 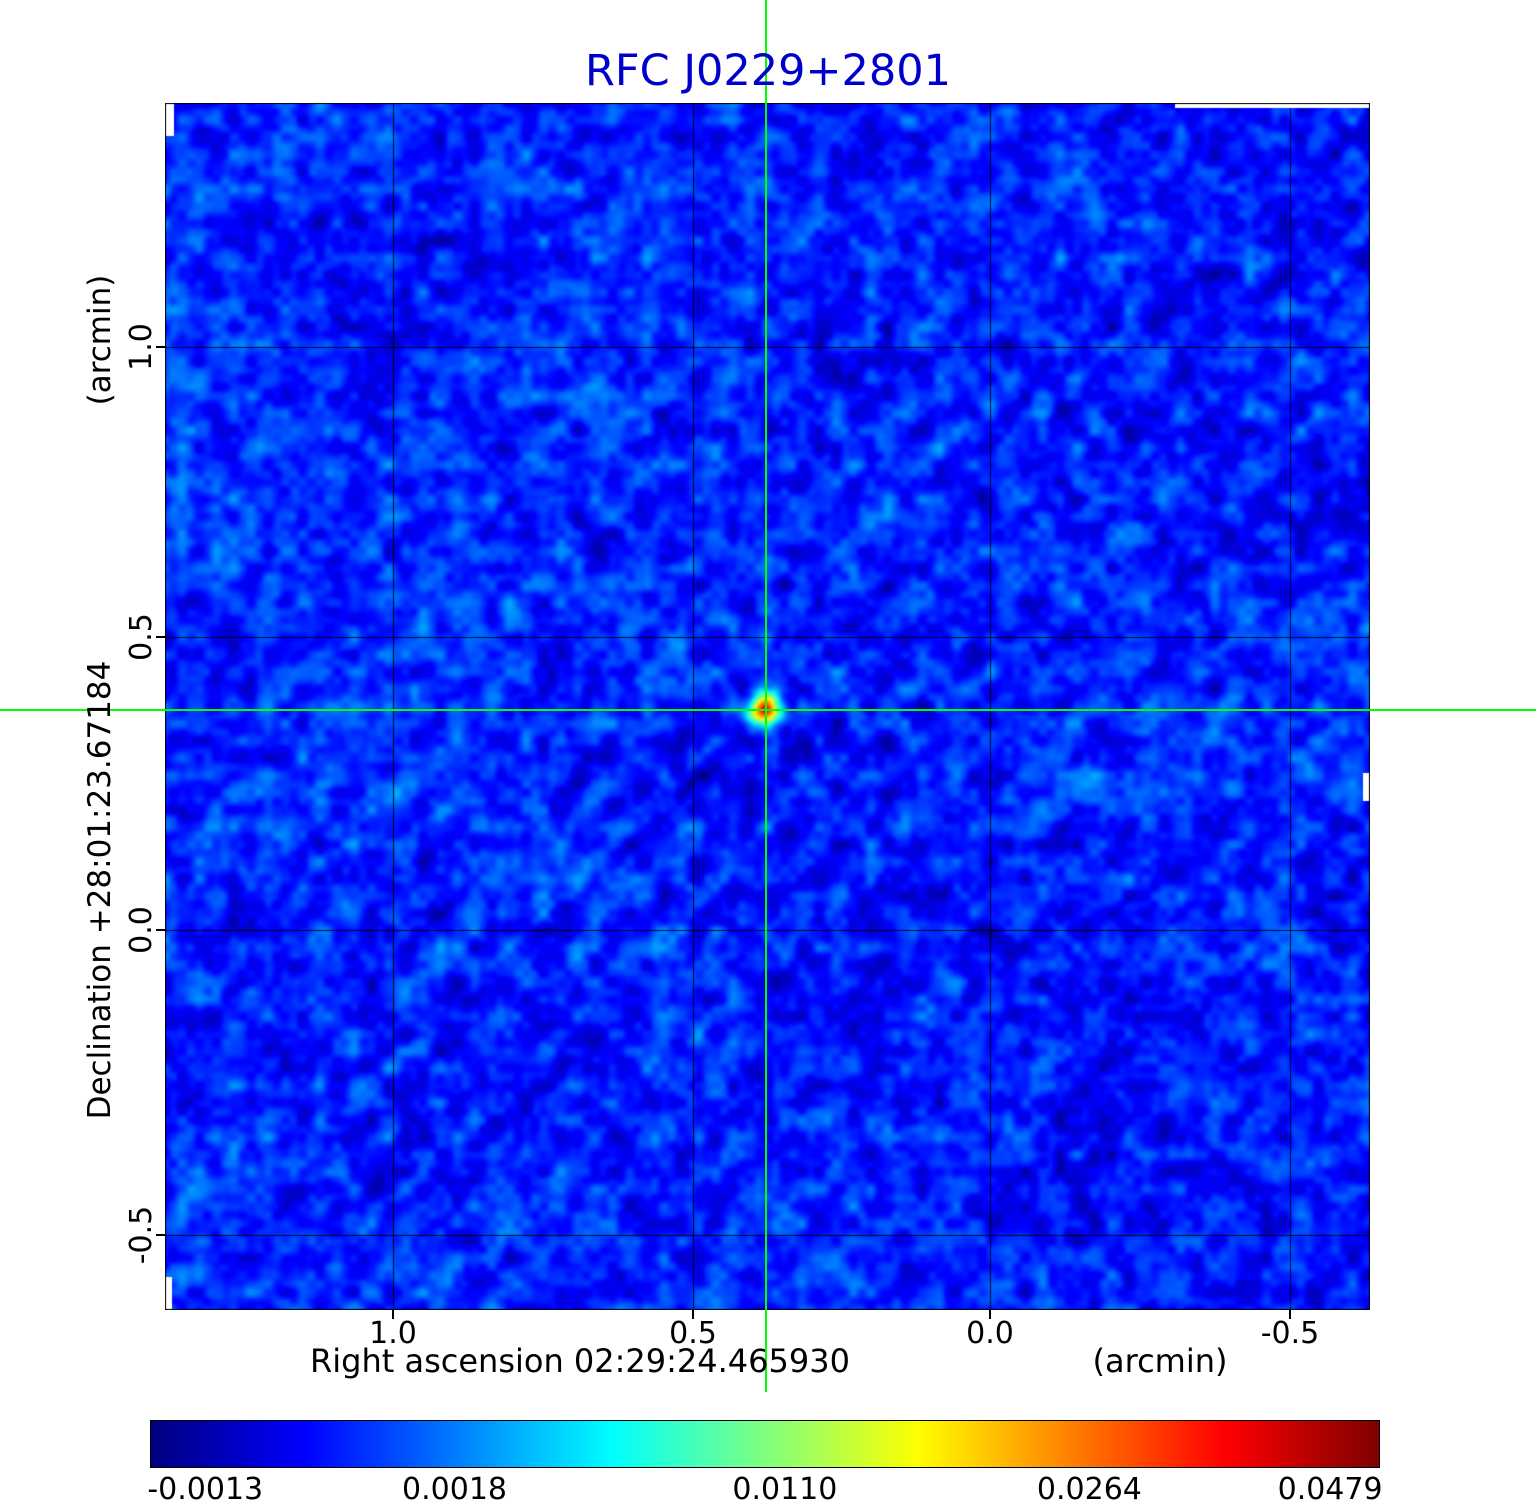 I want to click on y-tick-label: -0.5, so click(x=141, y=1235).